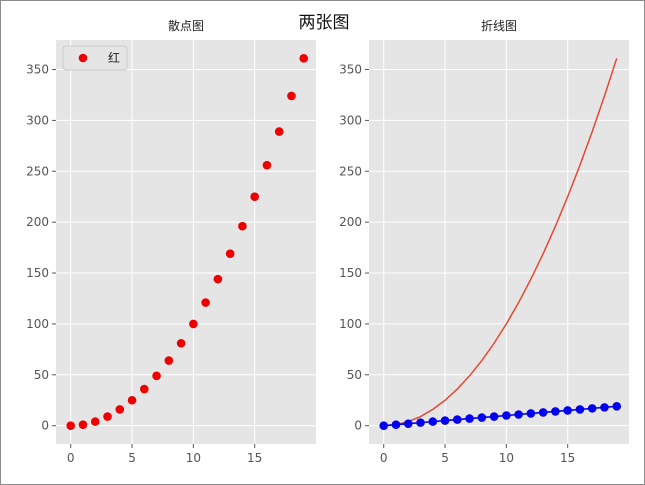 The image size is (645, 485). I want to click on legend-box, so click(95, 58).